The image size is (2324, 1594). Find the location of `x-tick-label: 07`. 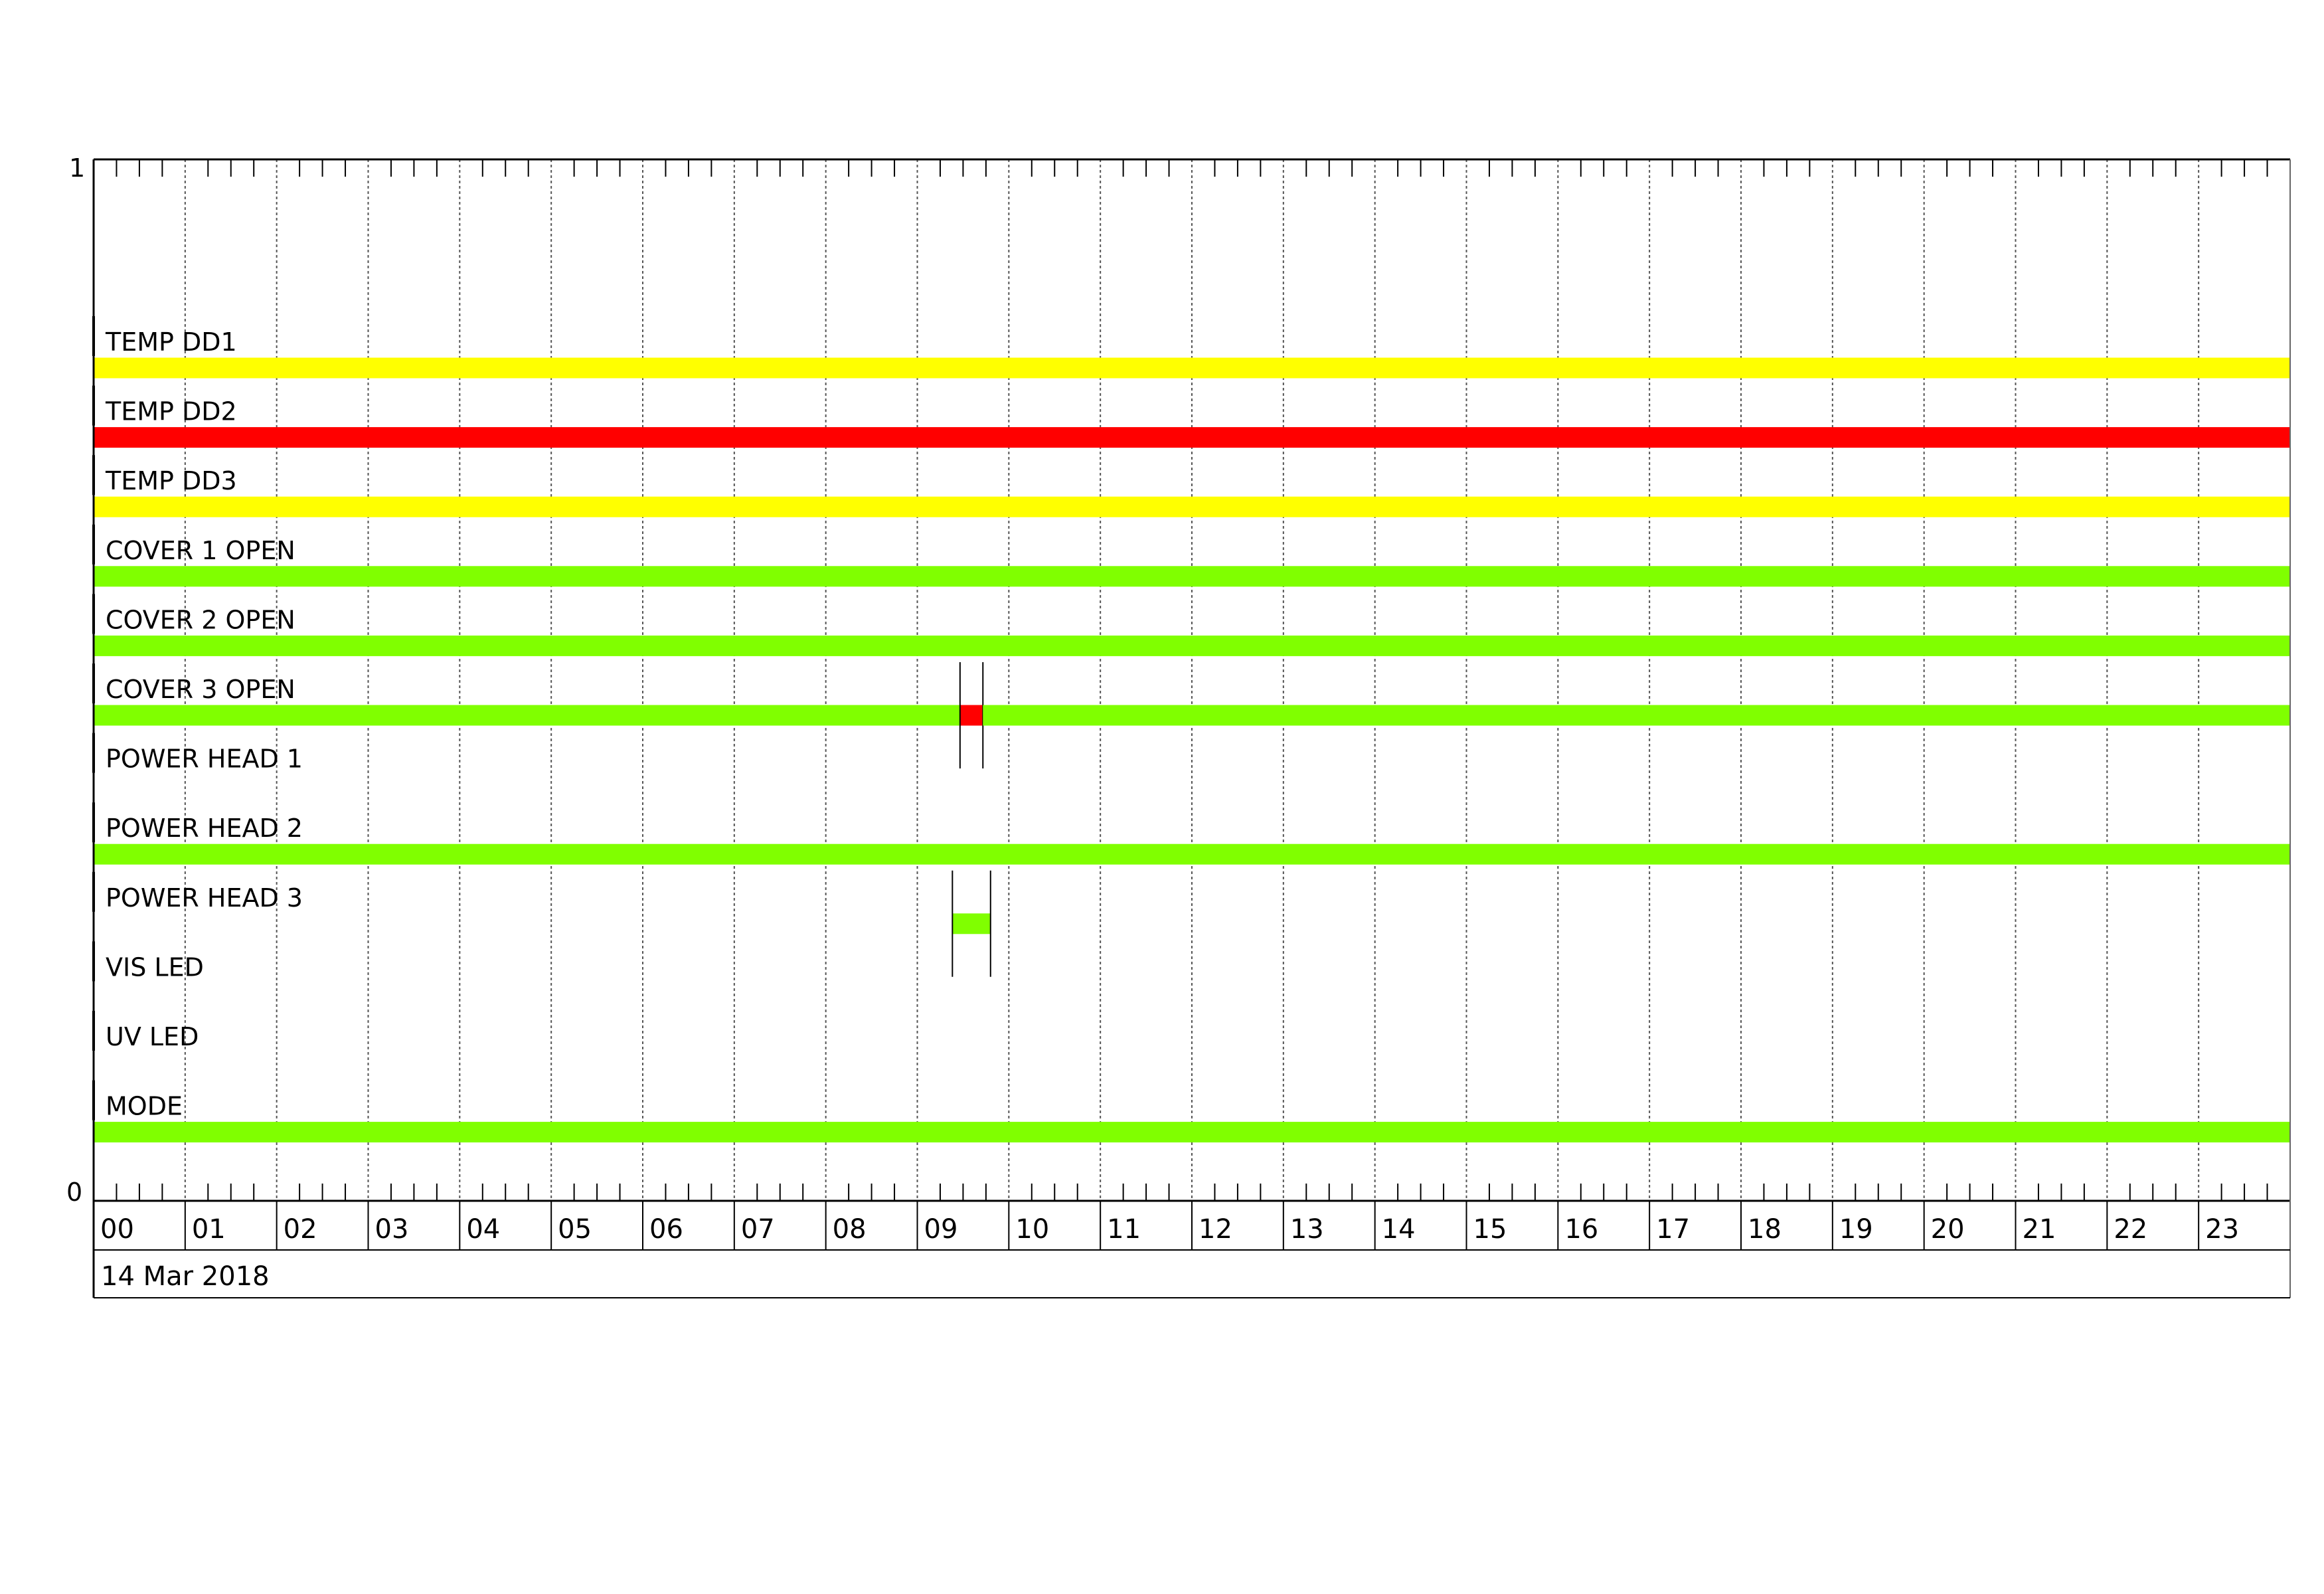

x-tick-label: 07 is located at coordinates (758, 1229).